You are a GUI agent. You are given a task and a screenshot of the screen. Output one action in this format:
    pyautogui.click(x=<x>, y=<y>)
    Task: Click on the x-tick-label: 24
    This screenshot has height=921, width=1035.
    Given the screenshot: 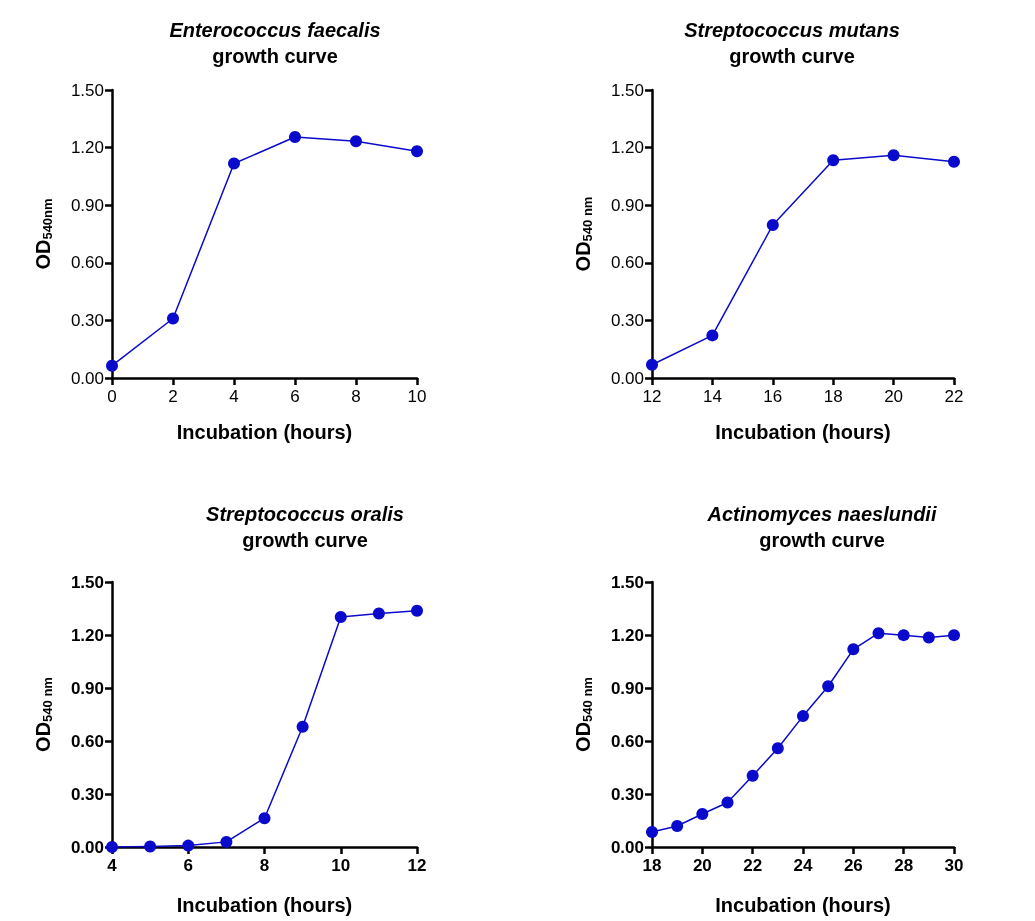 What is the action you would take?
    pyautogui.click(x=803, y=865)
    